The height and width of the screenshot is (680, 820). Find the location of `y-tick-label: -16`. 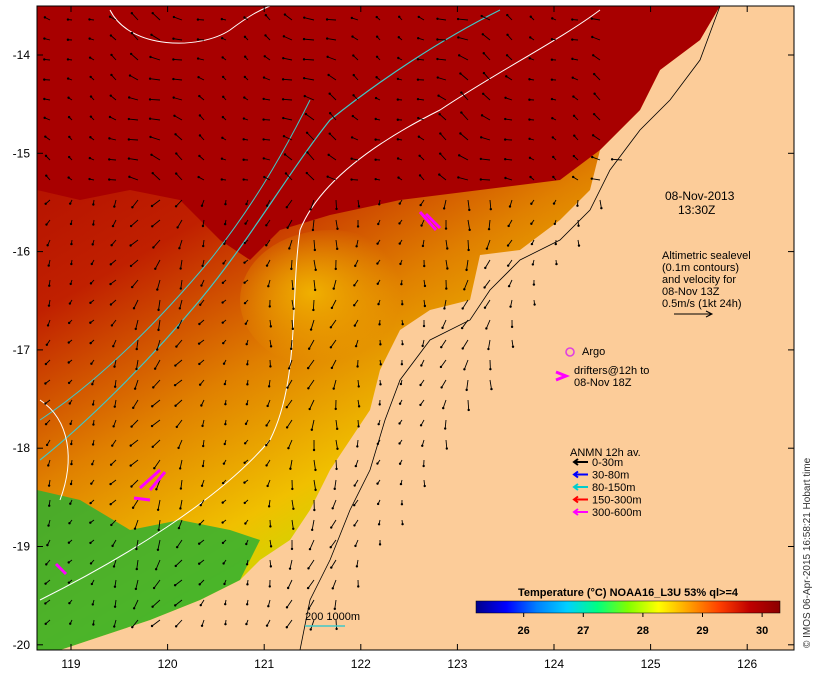

y-tick-label: -16 is located at coordinates (22, 252).